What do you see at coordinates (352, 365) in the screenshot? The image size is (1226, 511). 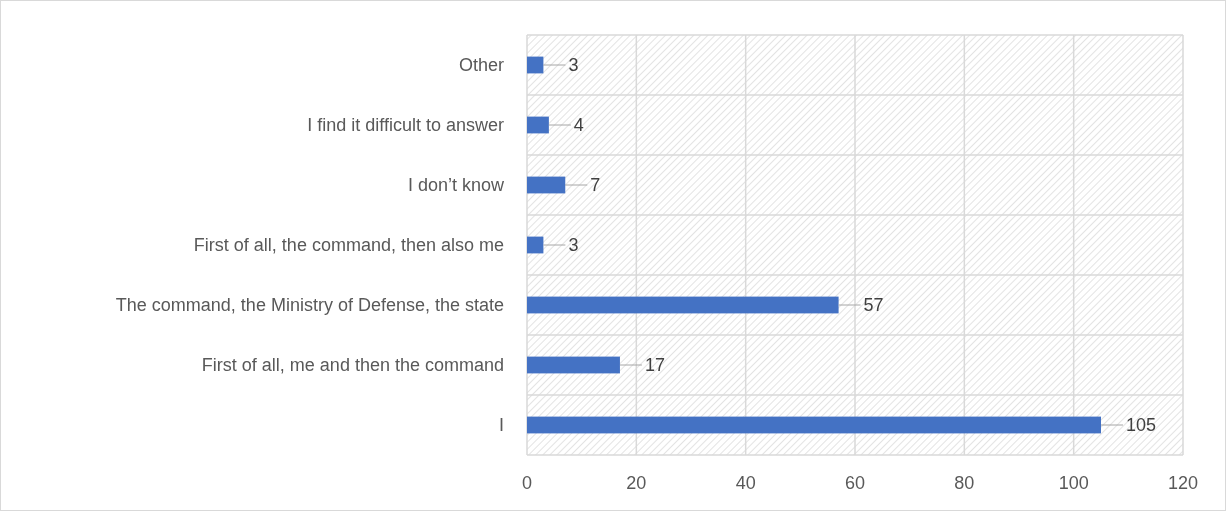 I see `y-tick-label: First of all, me and then the command` at bounding box center [352, 365].